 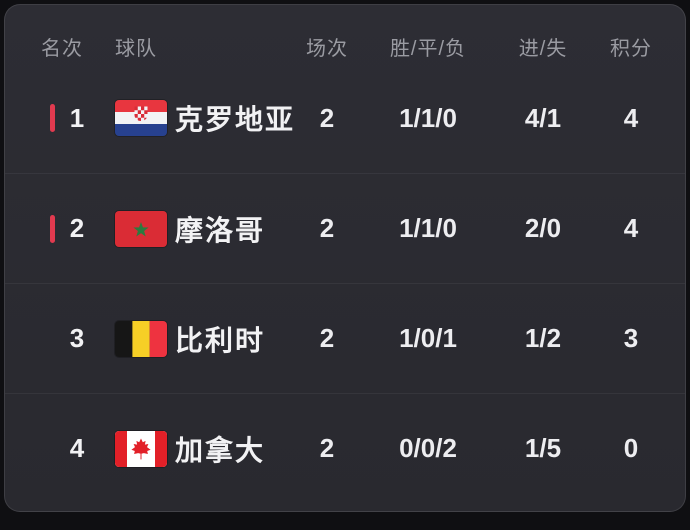 I want to click on table-header: 名次 球队 场次 胜/平/负 进/失 积分, so click(x=345, y=34).